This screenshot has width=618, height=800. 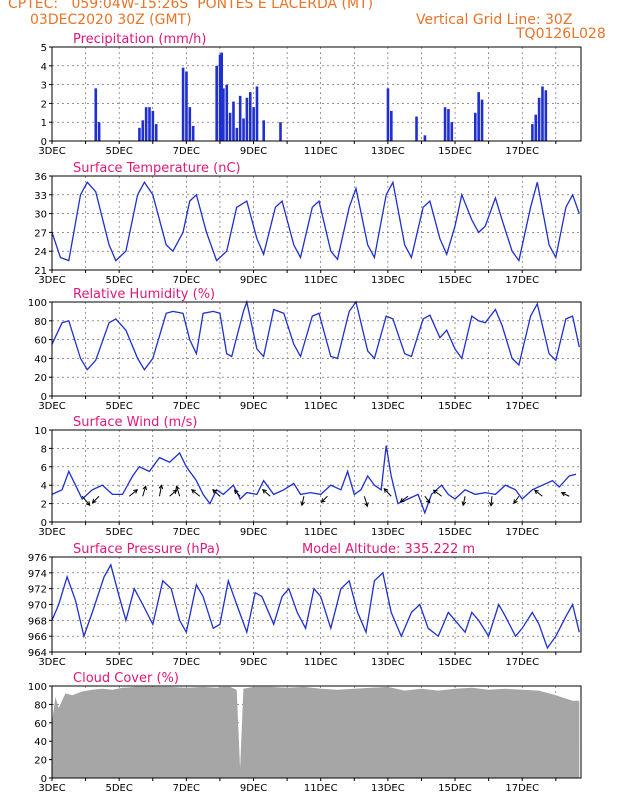 I want to click on y-tick-label: 3, so click(x=44, y=86).